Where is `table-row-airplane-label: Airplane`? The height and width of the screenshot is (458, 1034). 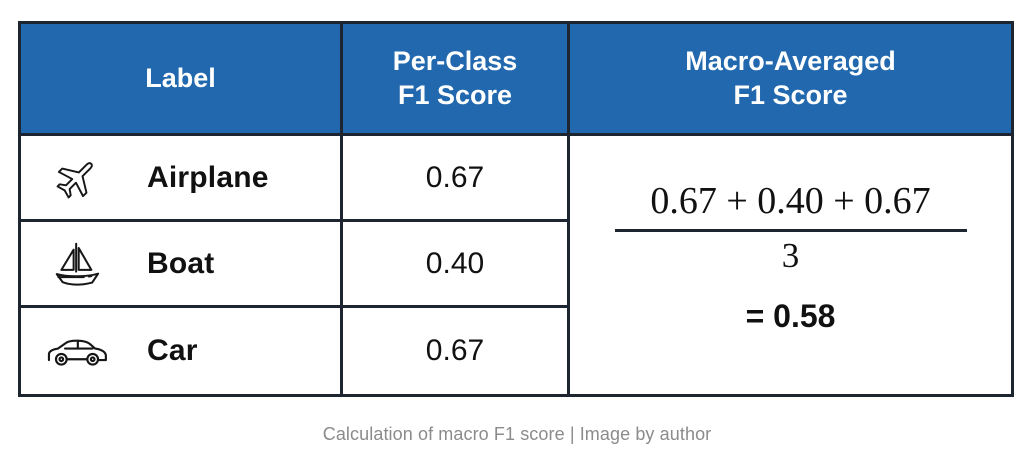
table-row-airplane-label: Airplane is located at coordinates (182, 179).